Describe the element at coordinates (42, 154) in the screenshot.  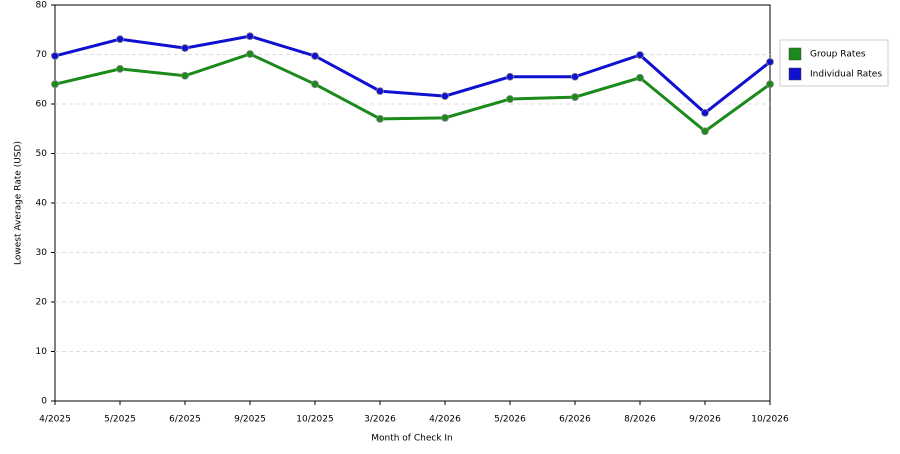
I see `y-tick-label: 50` at that location.